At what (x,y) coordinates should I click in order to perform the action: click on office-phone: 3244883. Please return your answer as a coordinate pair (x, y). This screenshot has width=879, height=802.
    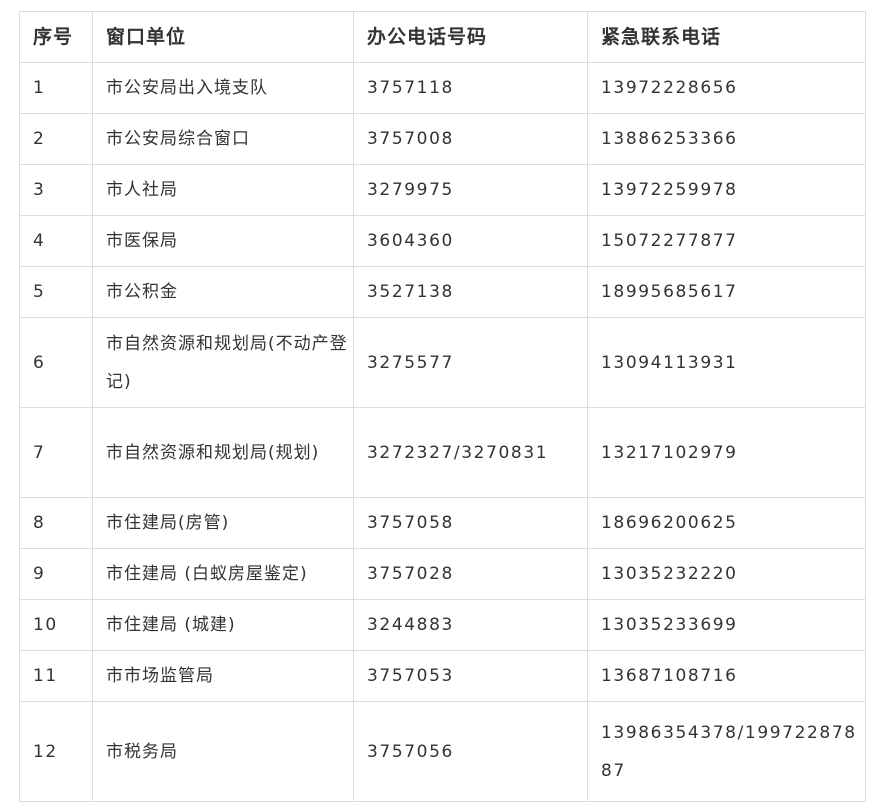
    Looking at the image, I should click on (470, 625).